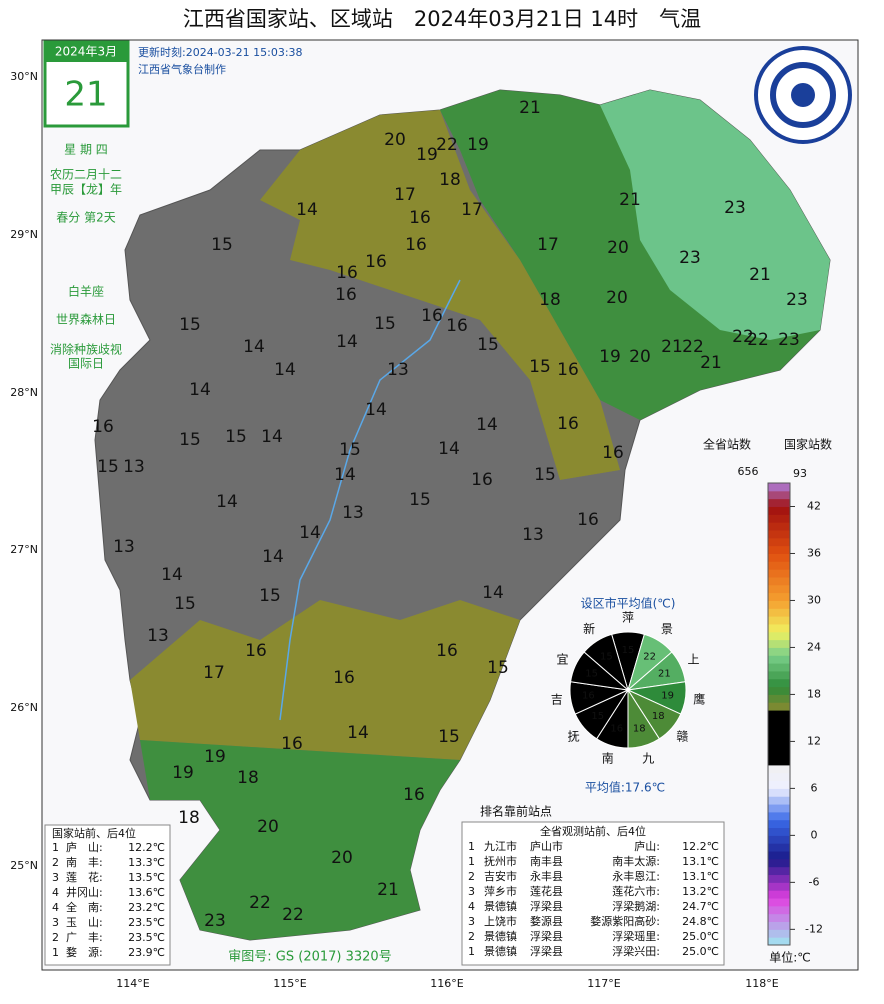 Image resolution: width=884 pixels, height=1004 pixels. I want to click on colorbar-label: 6, so click(814, 787).